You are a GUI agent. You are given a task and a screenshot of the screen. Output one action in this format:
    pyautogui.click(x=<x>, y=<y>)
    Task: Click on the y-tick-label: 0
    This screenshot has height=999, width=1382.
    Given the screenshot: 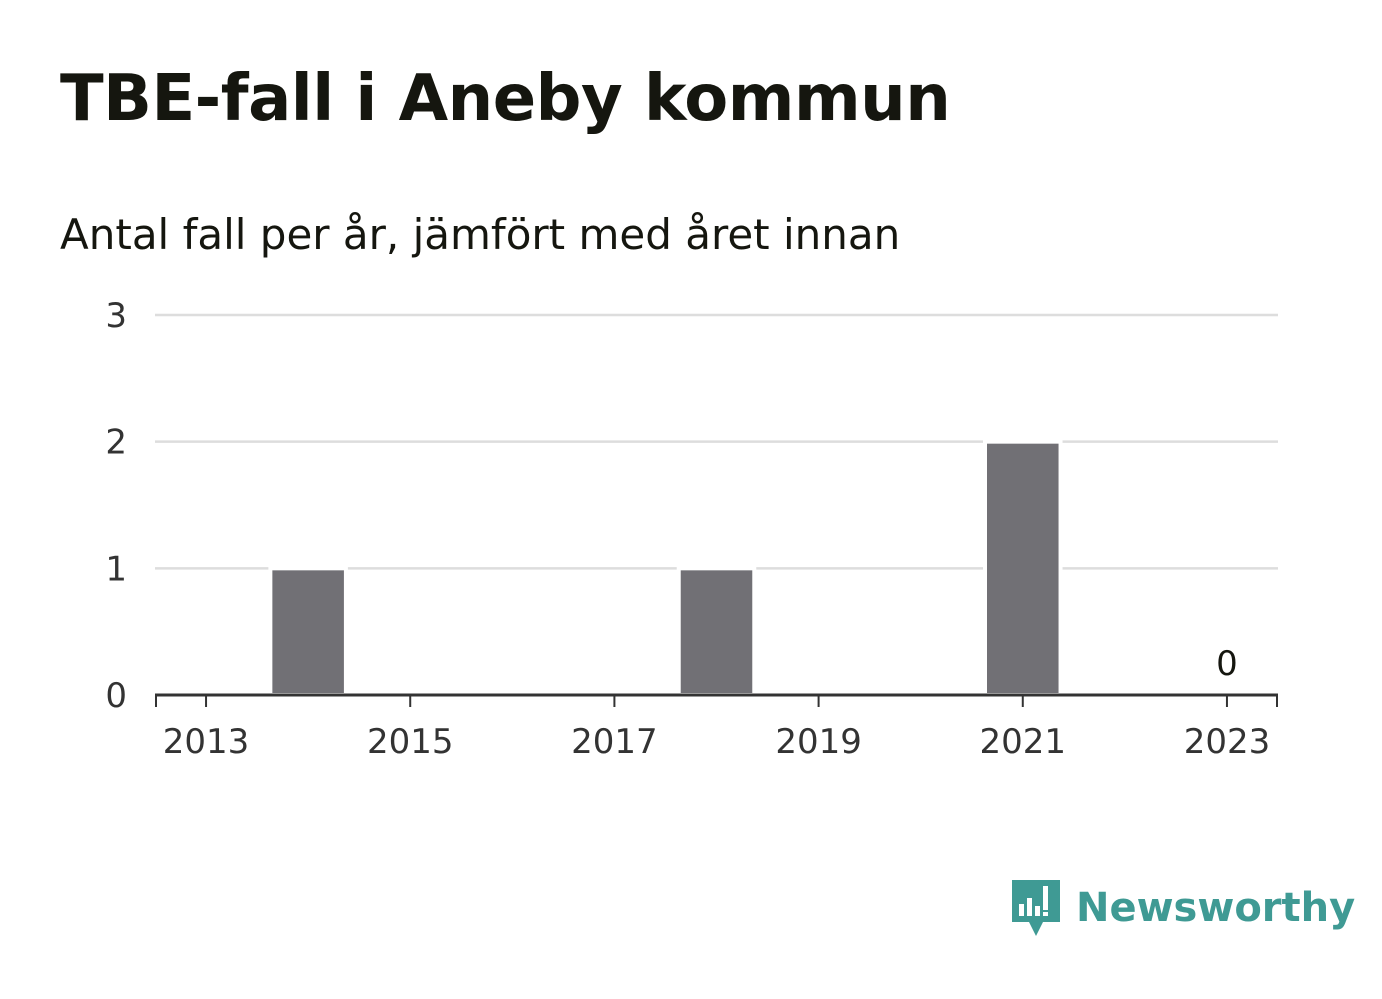 What is the action you would take?
    pyautogui.click(x=116, y=696)
    